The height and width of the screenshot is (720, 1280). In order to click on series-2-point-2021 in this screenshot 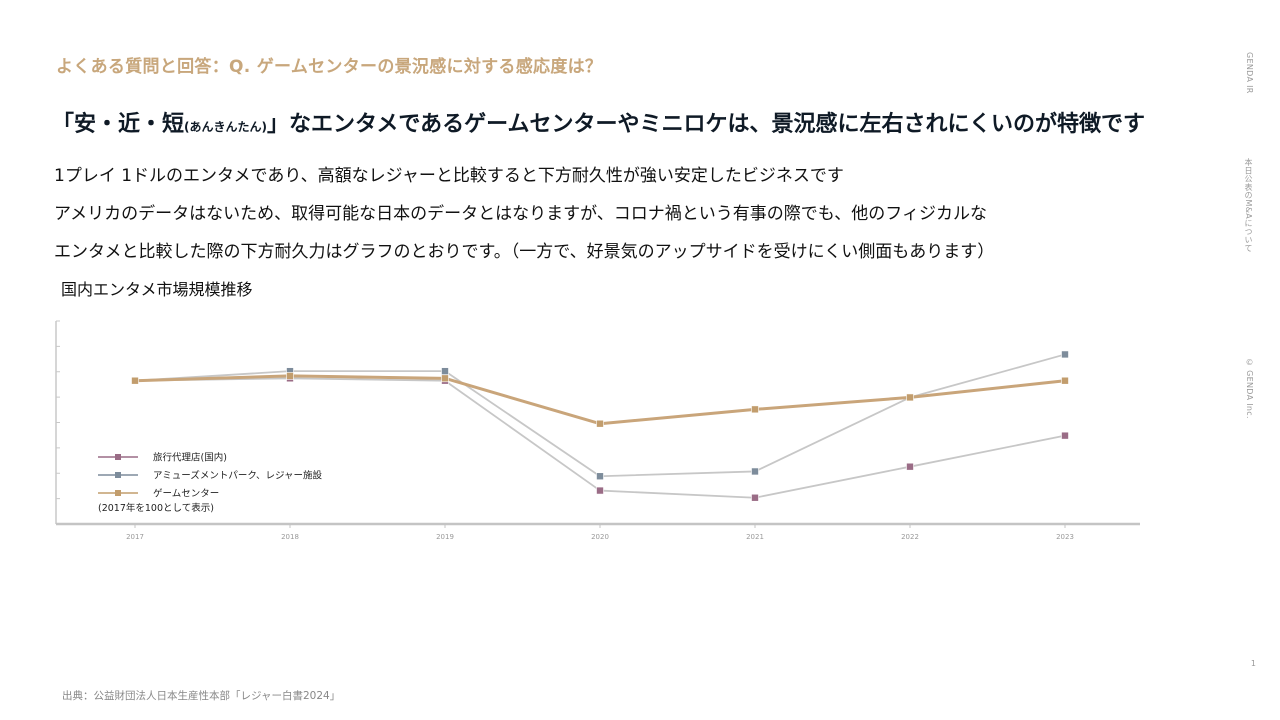, I will do `click(755, 409)`.